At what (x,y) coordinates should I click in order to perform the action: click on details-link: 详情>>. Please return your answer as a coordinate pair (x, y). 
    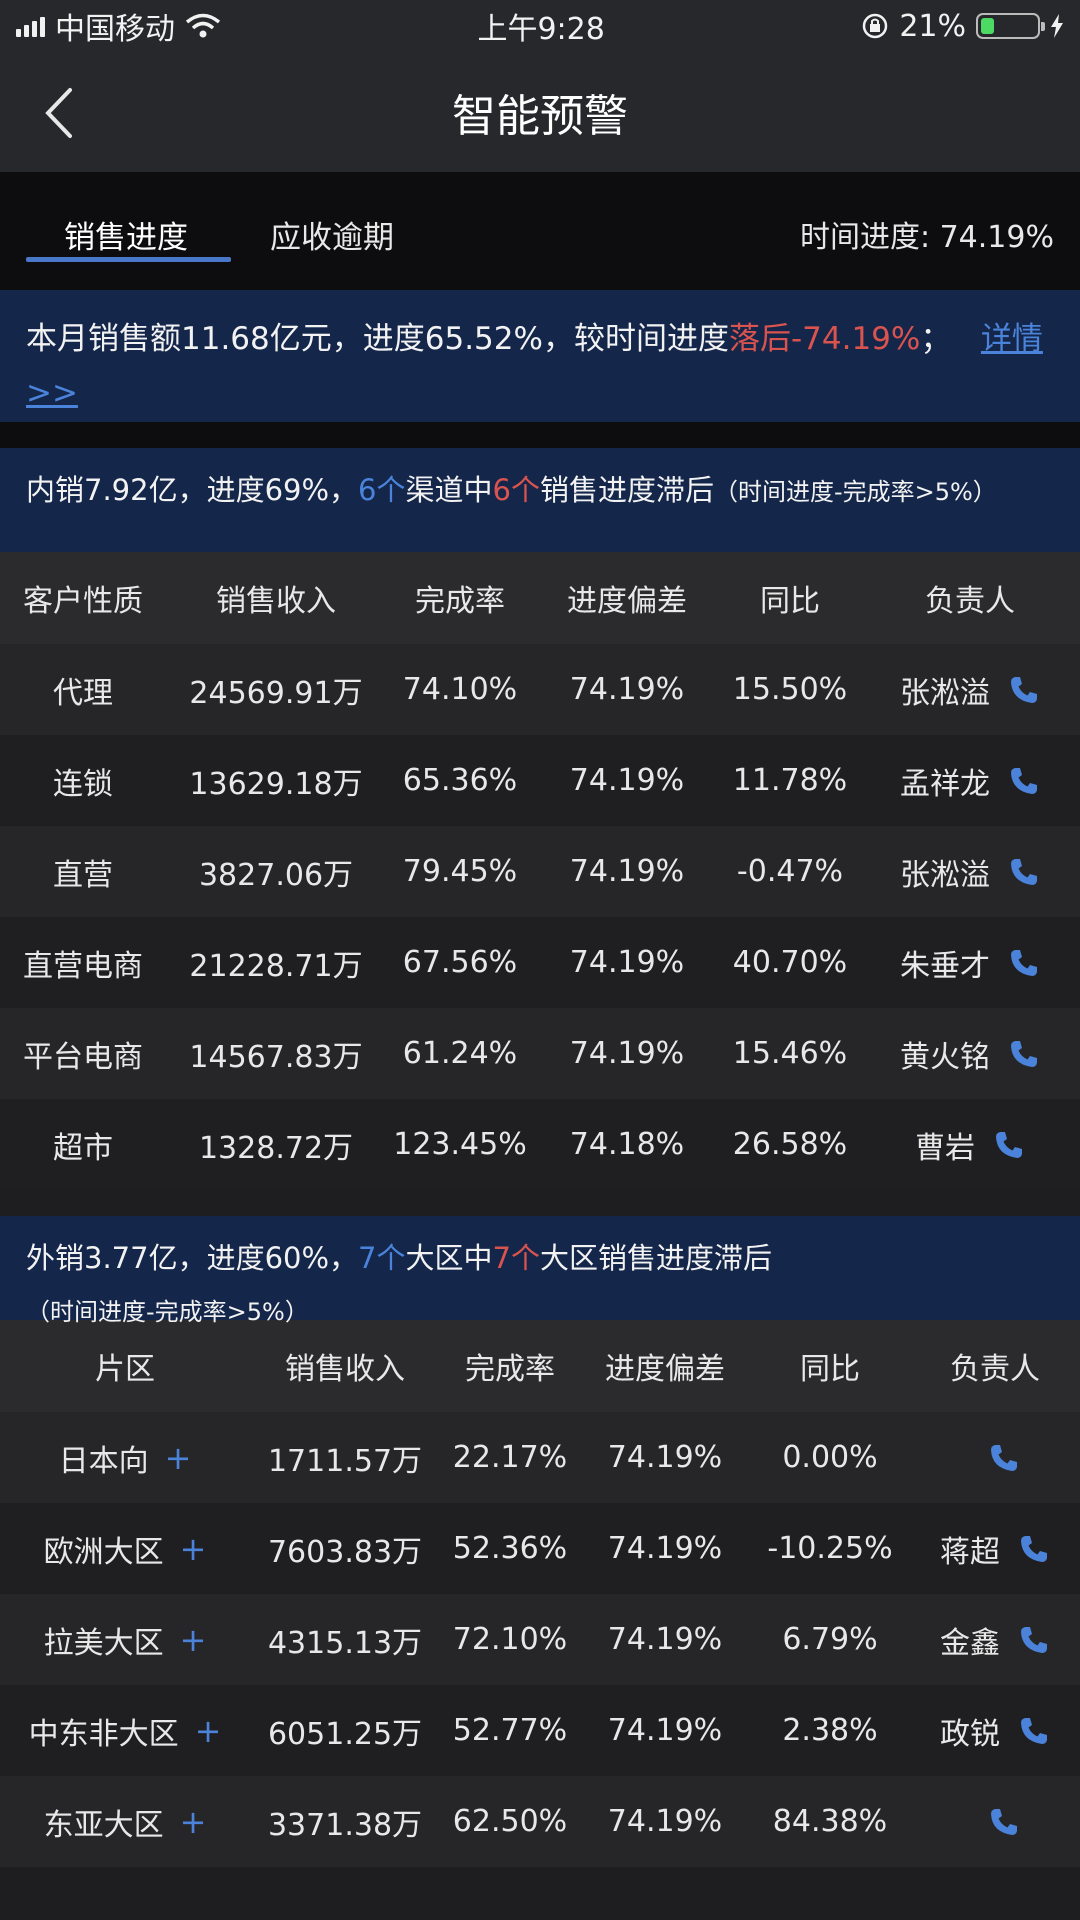
    Looking at the image, I should click on (534, 366).